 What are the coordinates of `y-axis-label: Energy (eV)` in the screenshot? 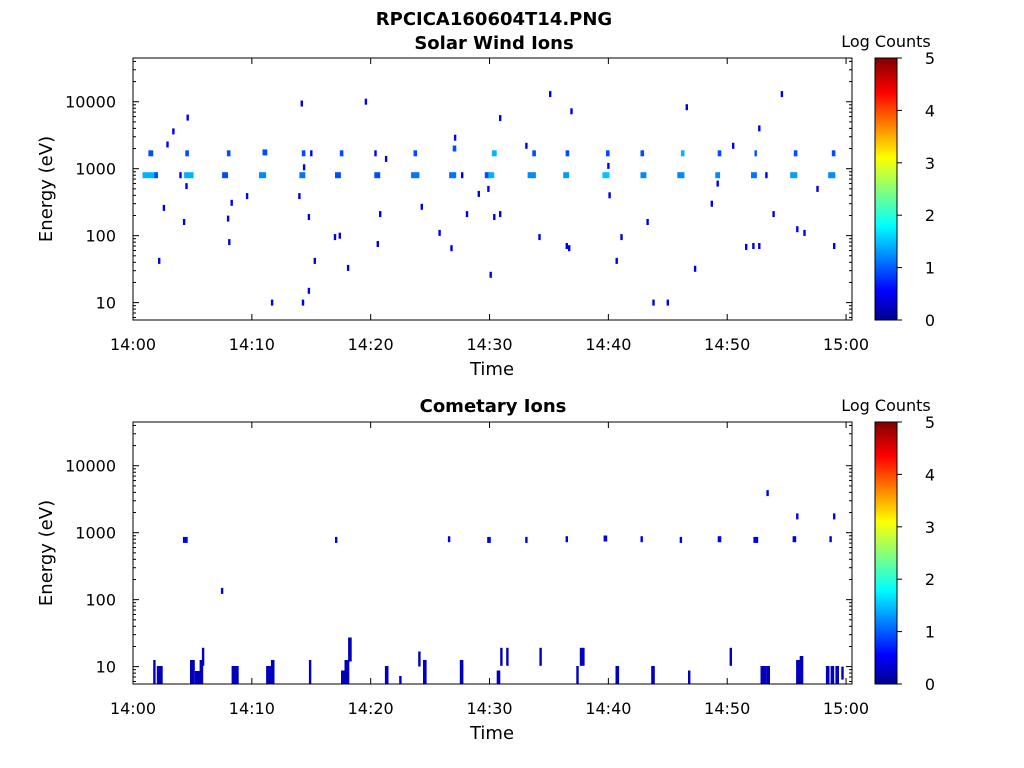 It's located at (46, 553).